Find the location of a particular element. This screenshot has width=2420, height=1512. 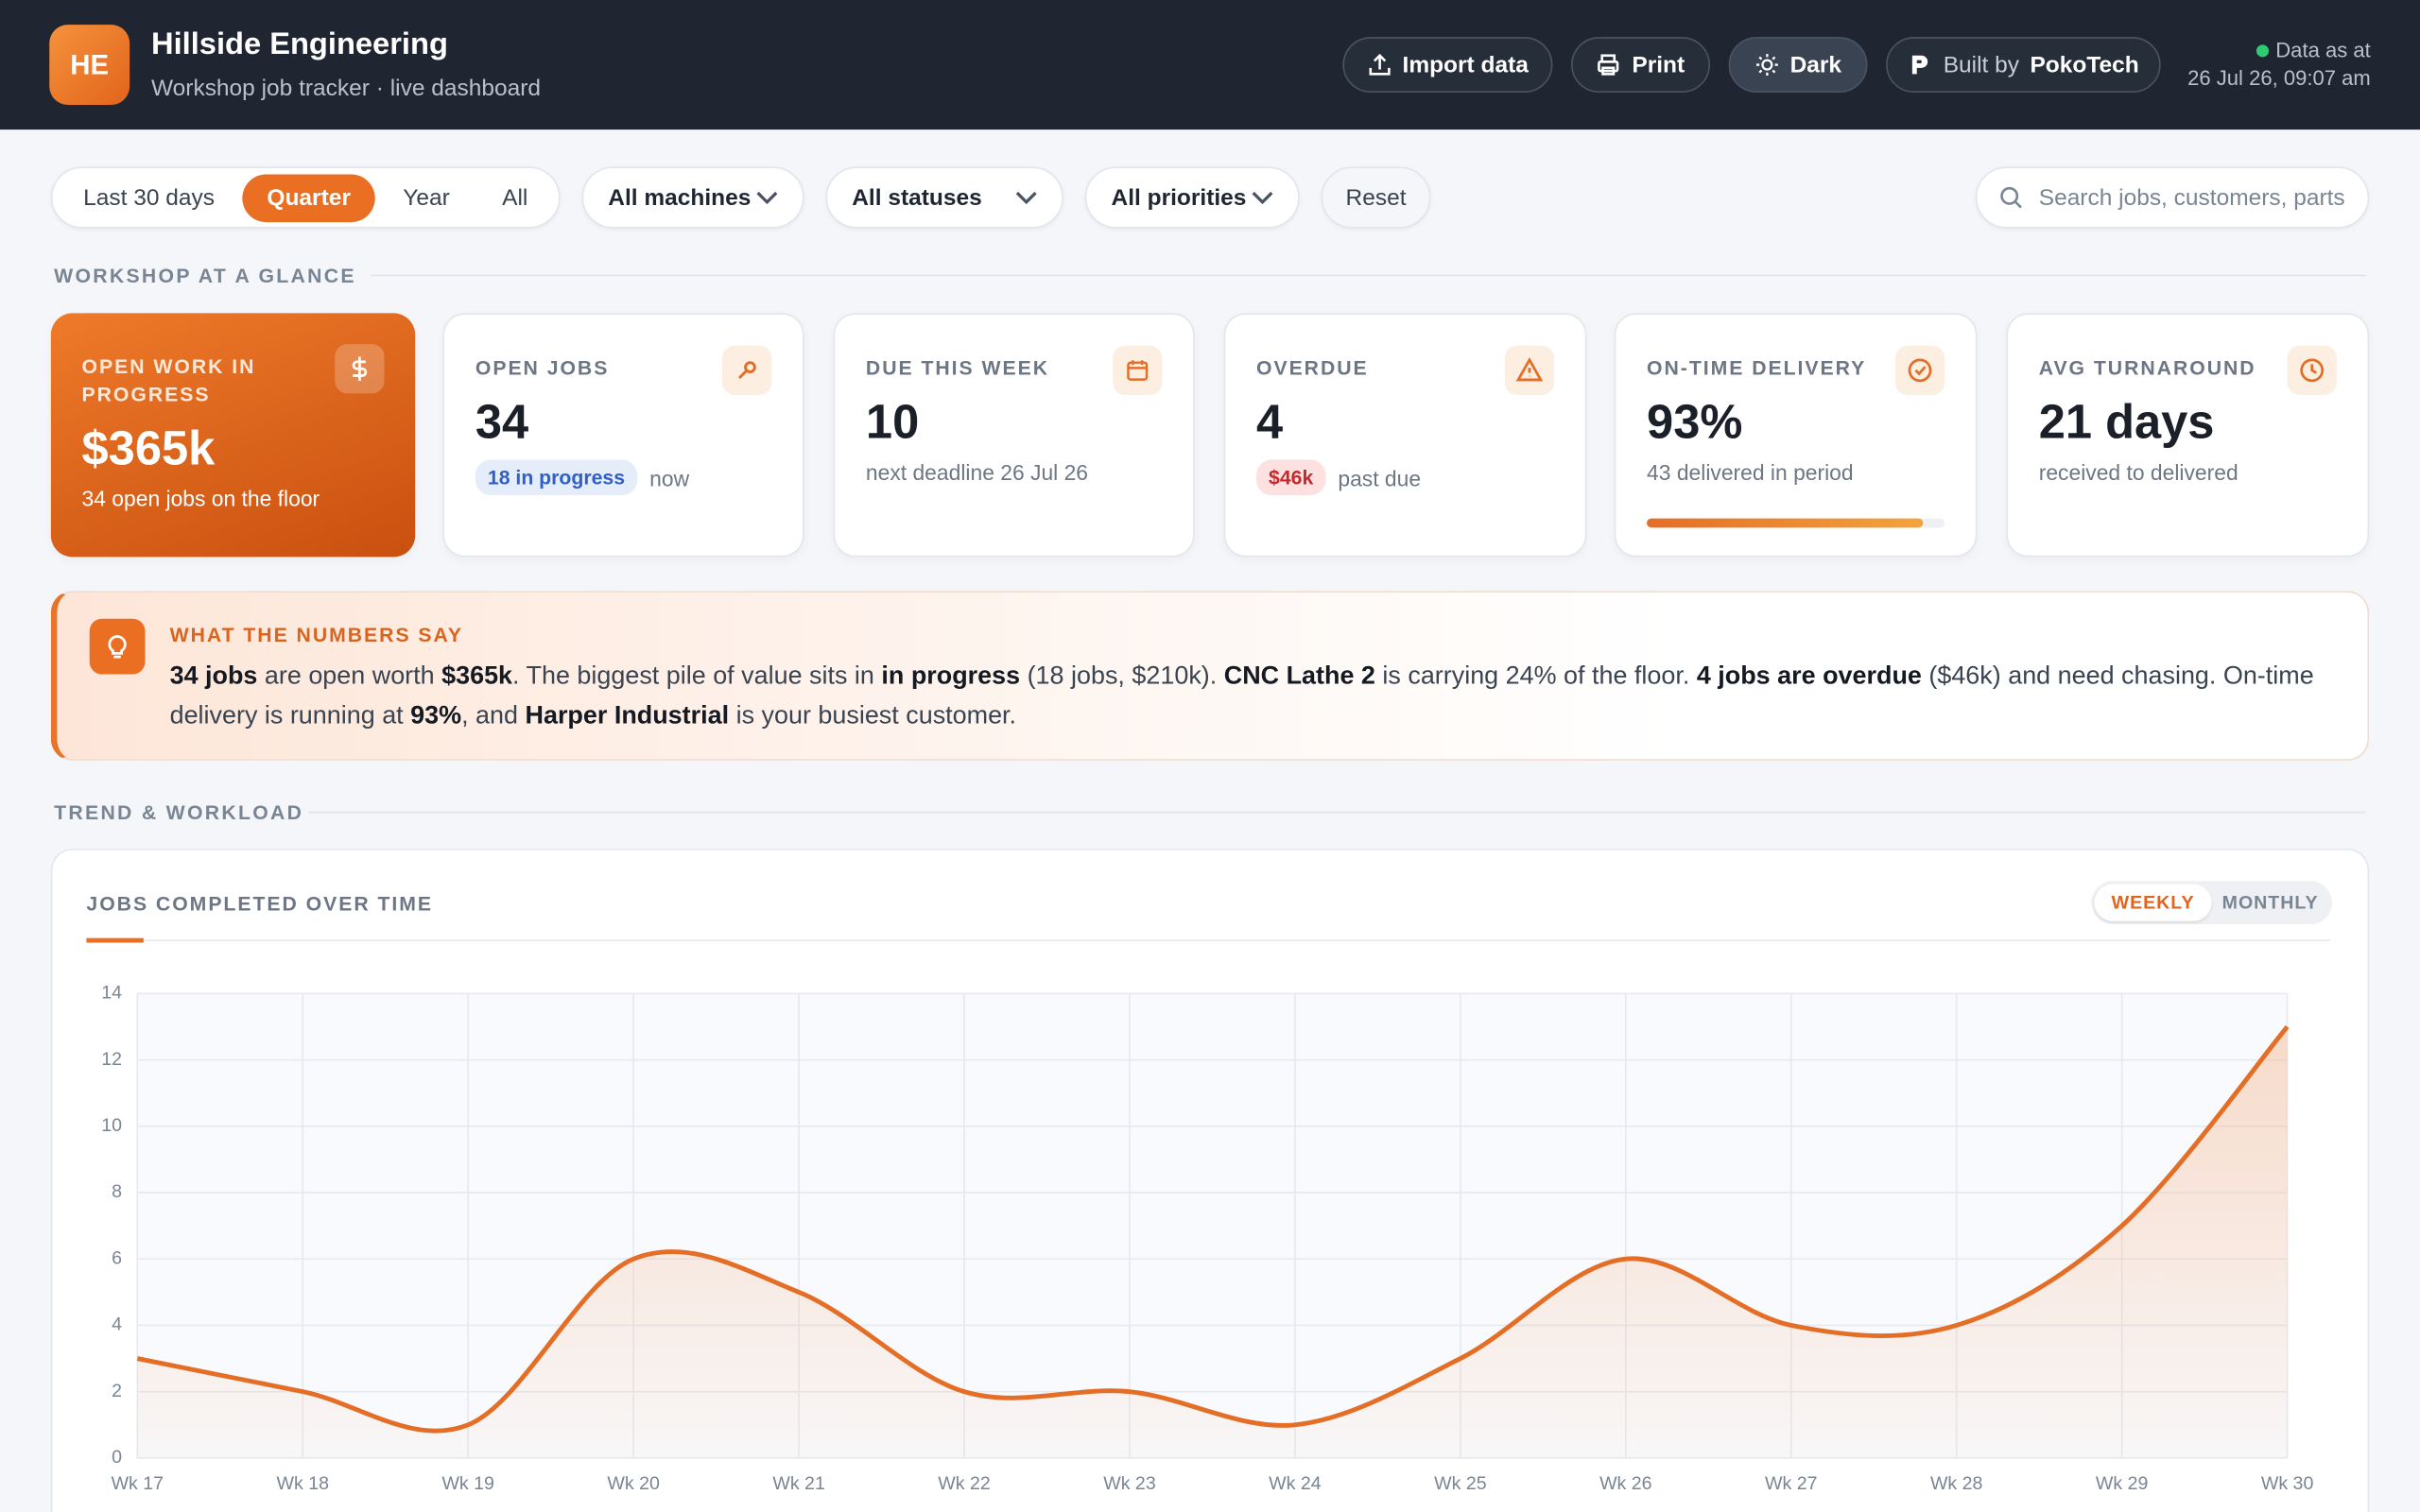

period-option: All is located at coordinates (515, 197).